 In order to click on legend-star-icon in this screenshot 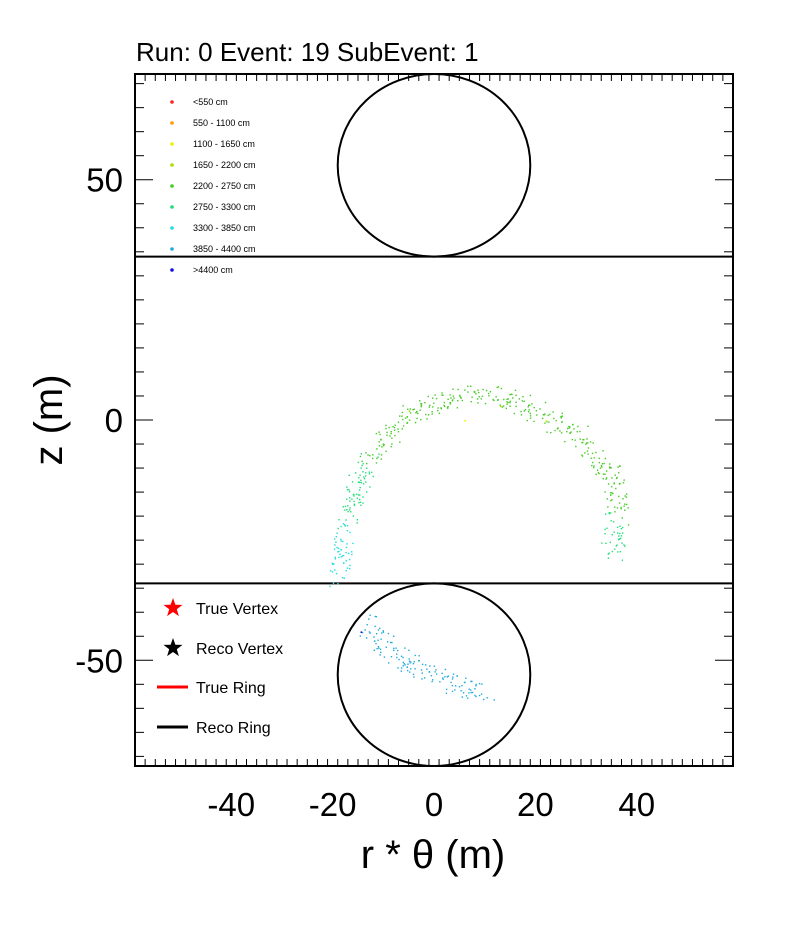, I will do `click(173, 647)`.